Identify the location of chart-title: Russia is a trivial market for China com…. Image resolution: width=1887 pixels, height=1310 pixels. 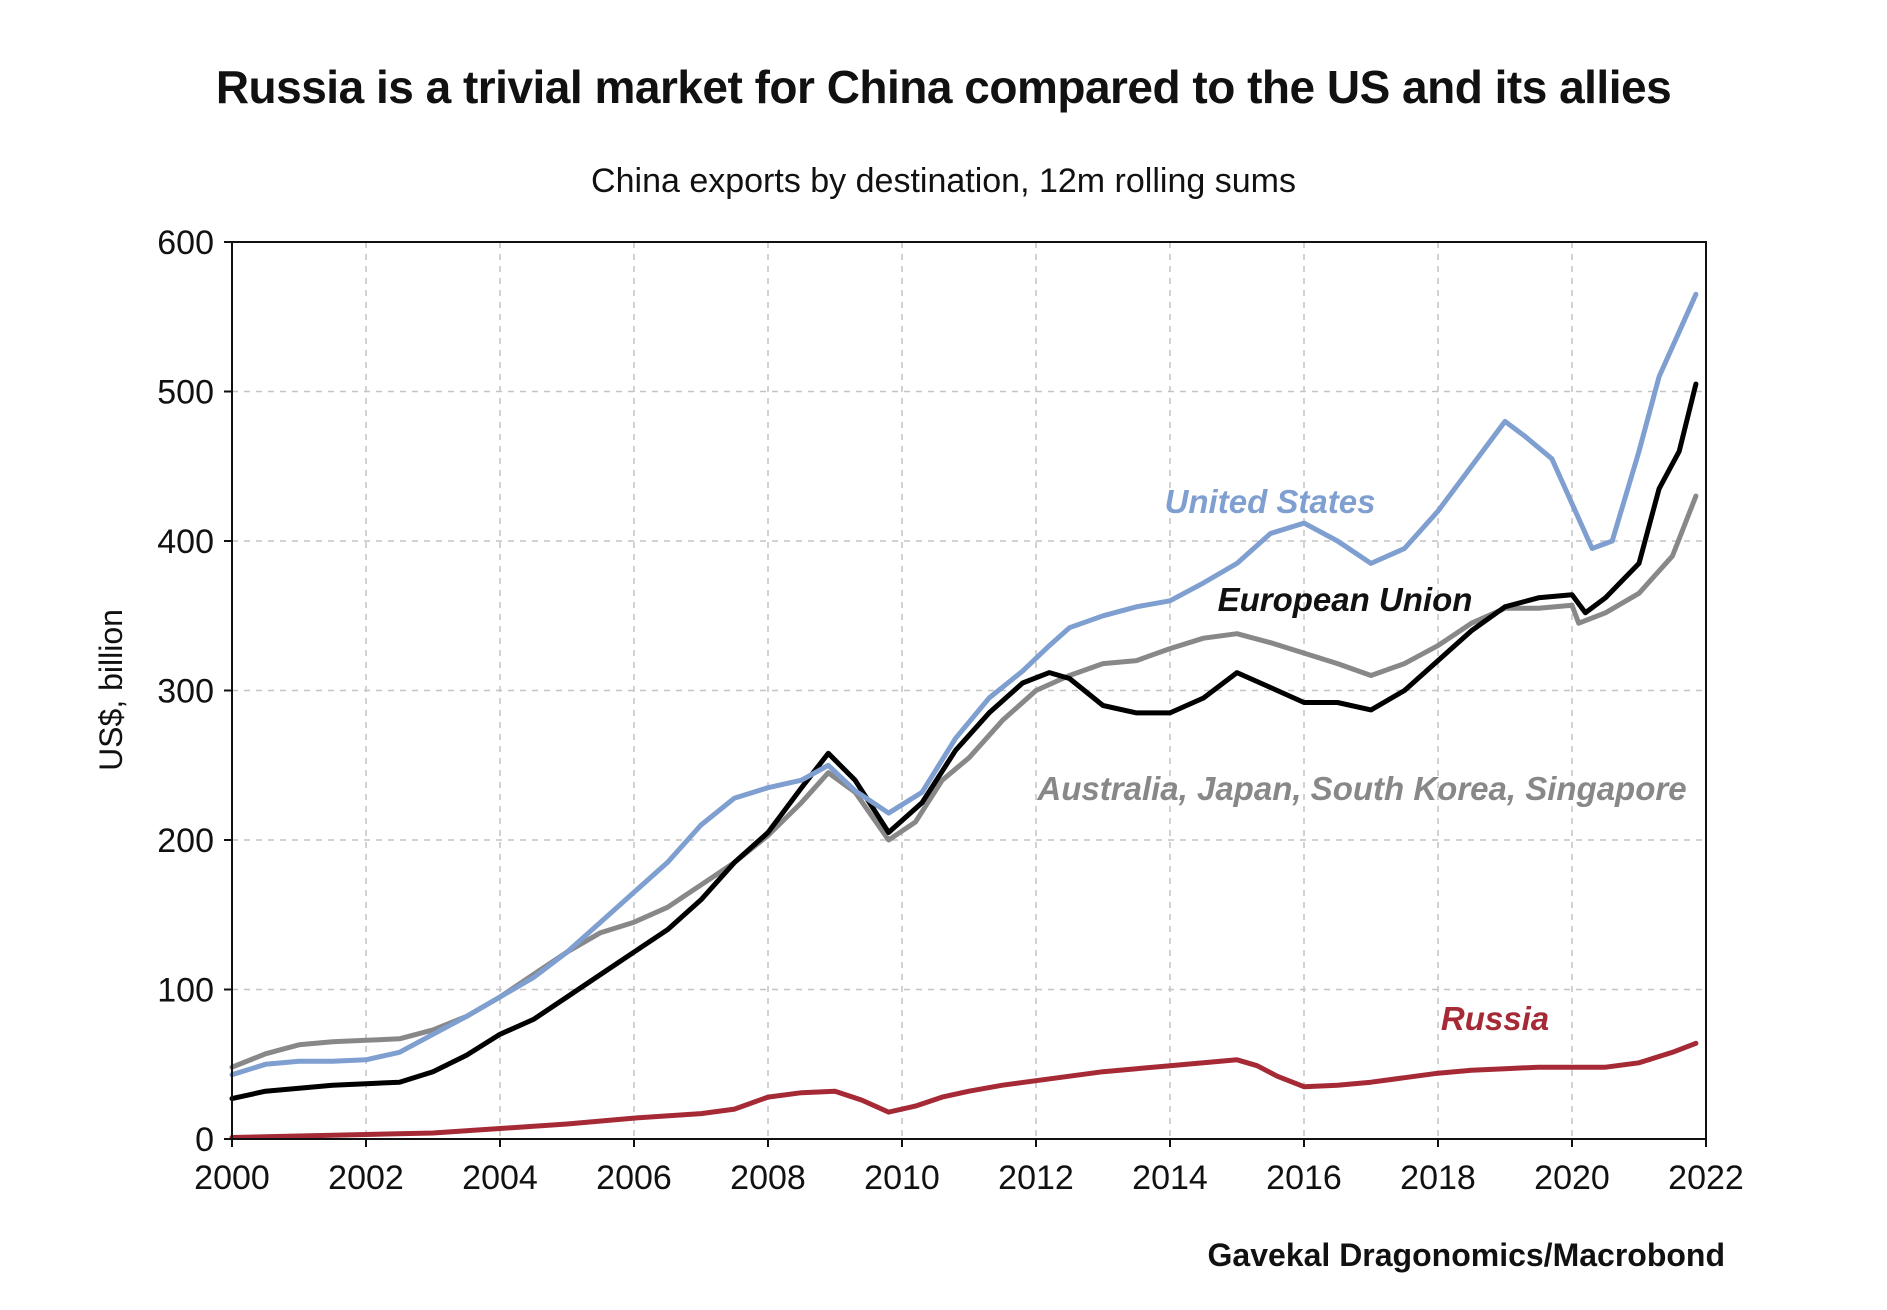
(943, 87).